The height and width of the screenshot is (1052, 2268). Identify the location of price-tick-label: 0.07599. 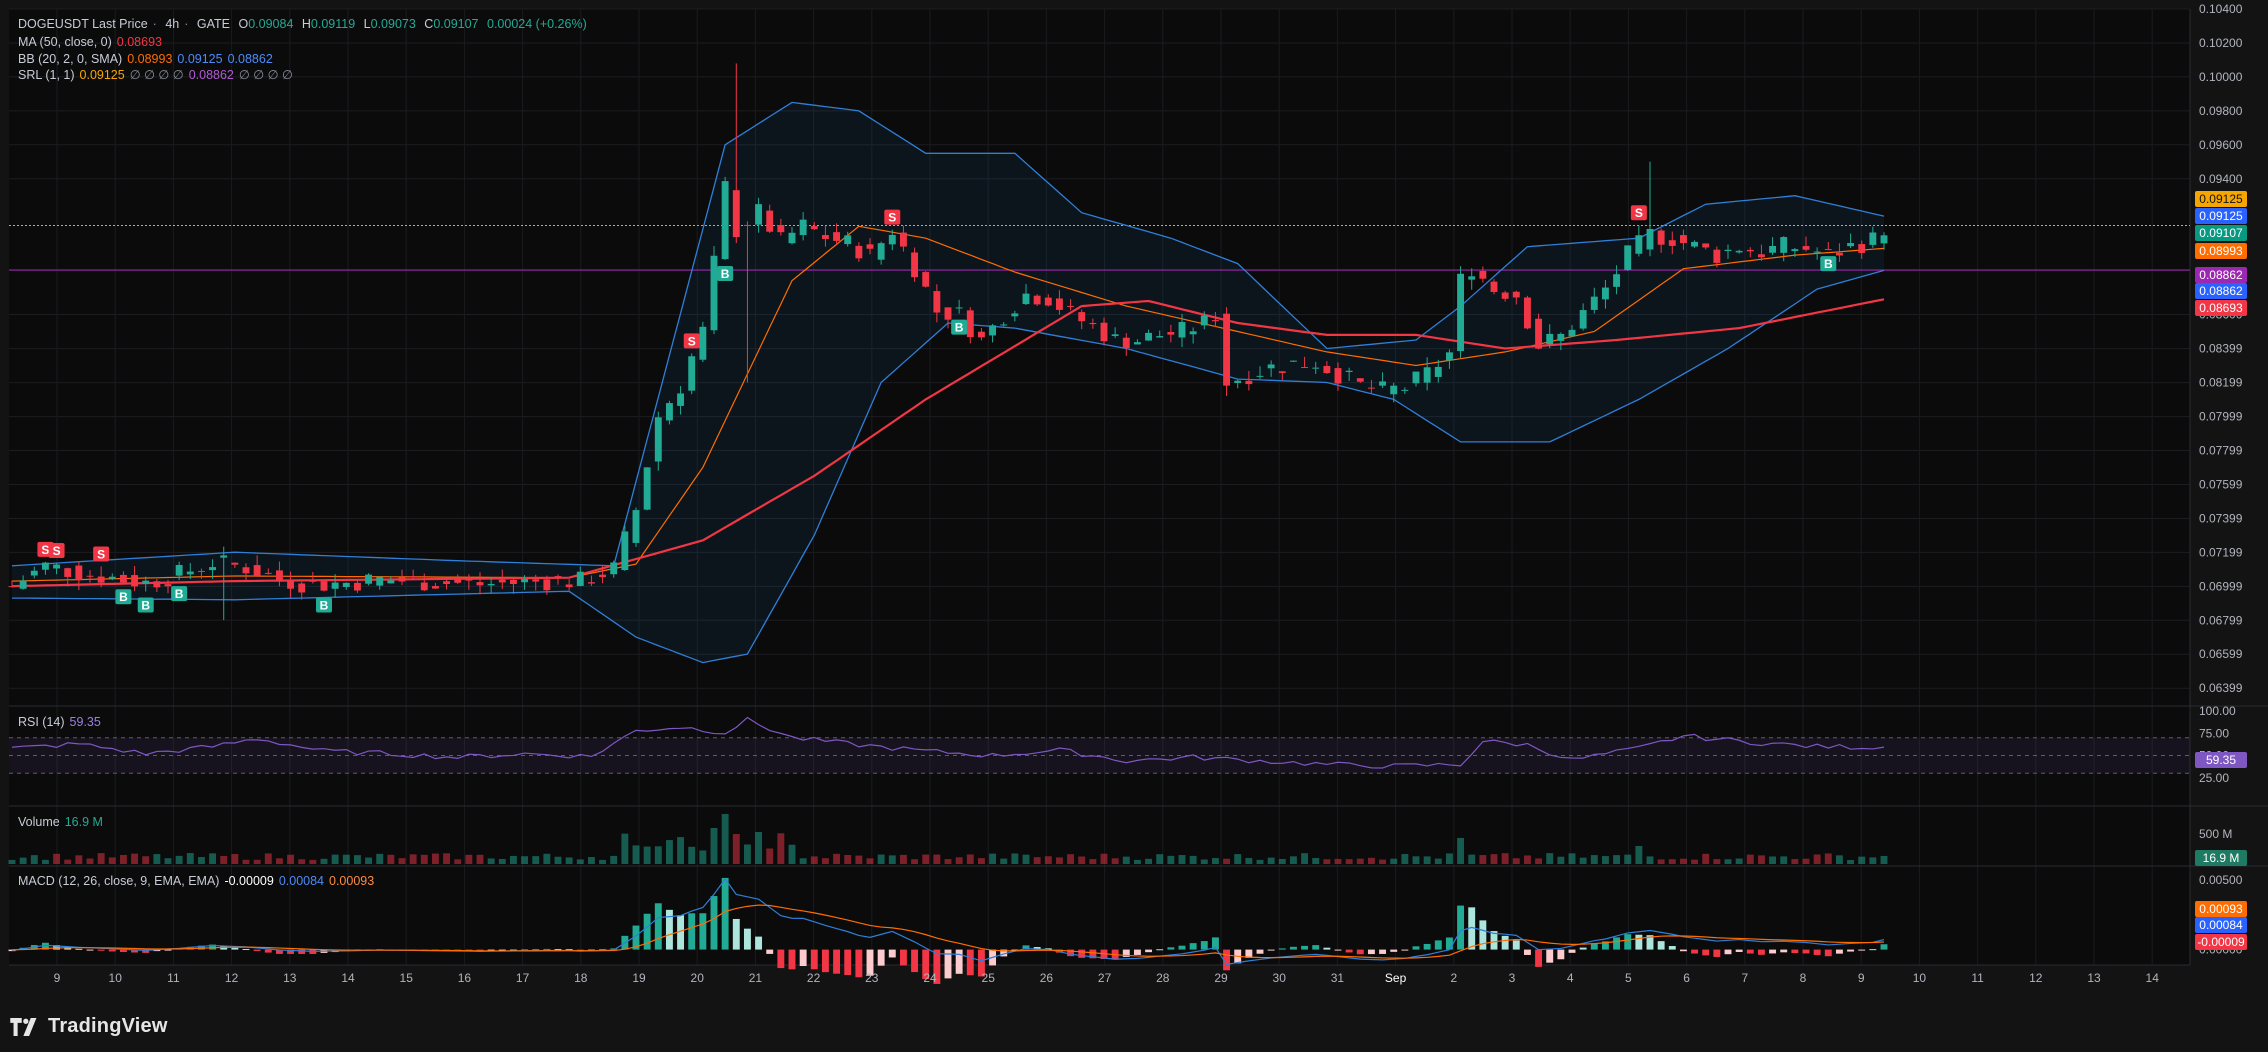
(2221, 484).